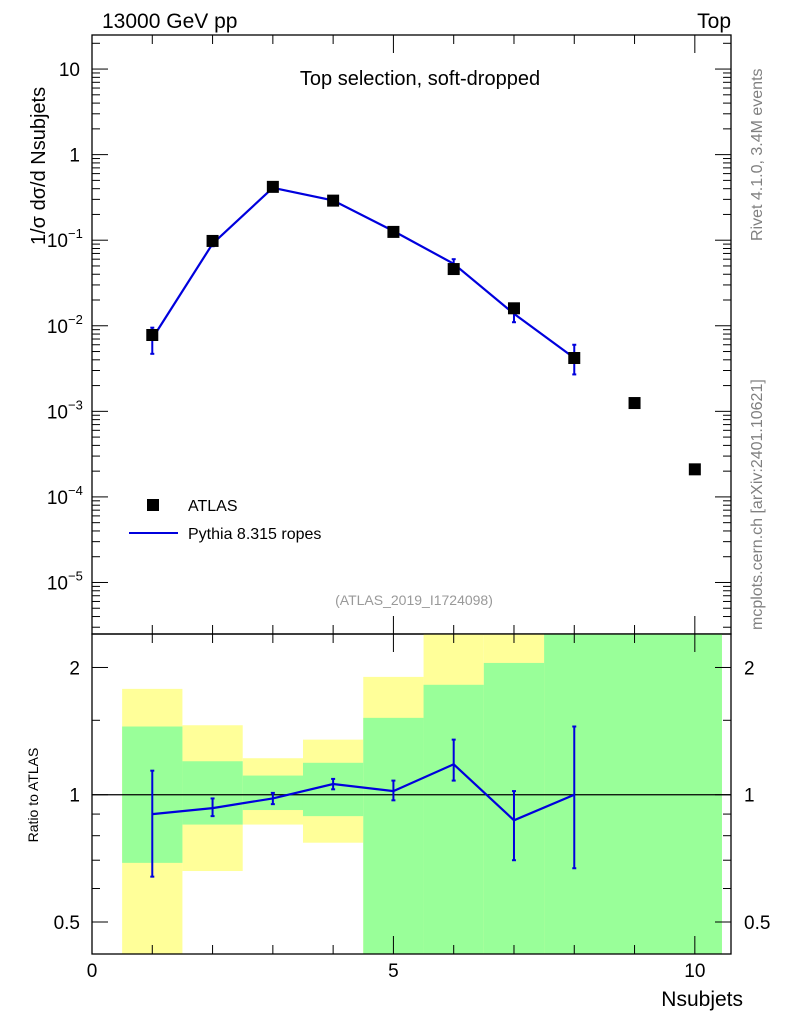 This screenshot has height=1024, width=786. What do you see at coordinates (749, 796) in the screenshot?
I see `ratio-ytick-label-right: 1` at bounding box center [749, 796].